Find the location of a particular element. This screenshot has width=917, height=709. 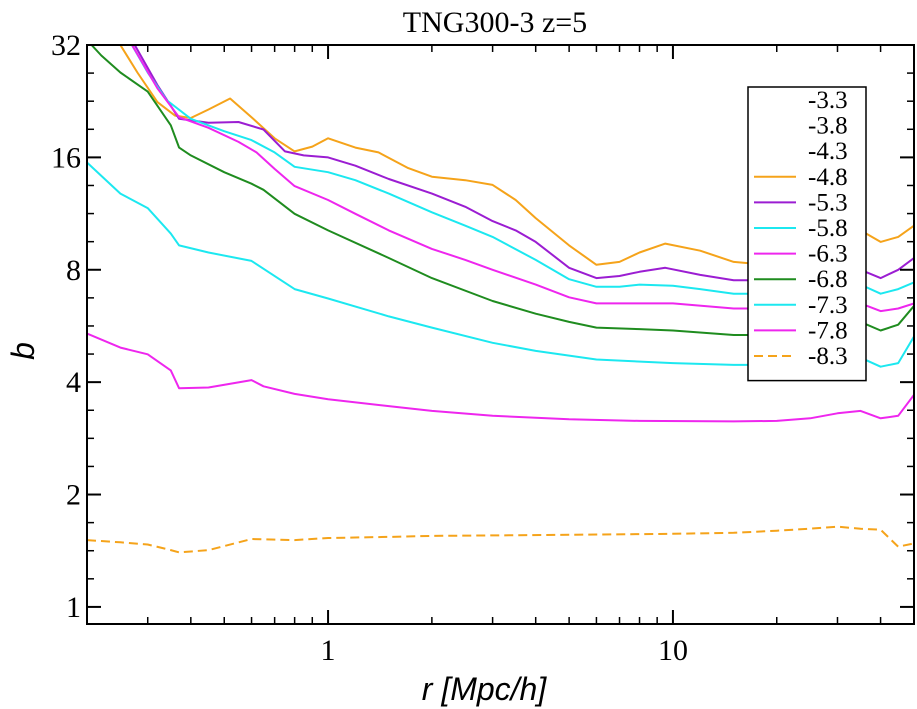

legend-label-1: -3.8 is located at coordinates (828, 126).